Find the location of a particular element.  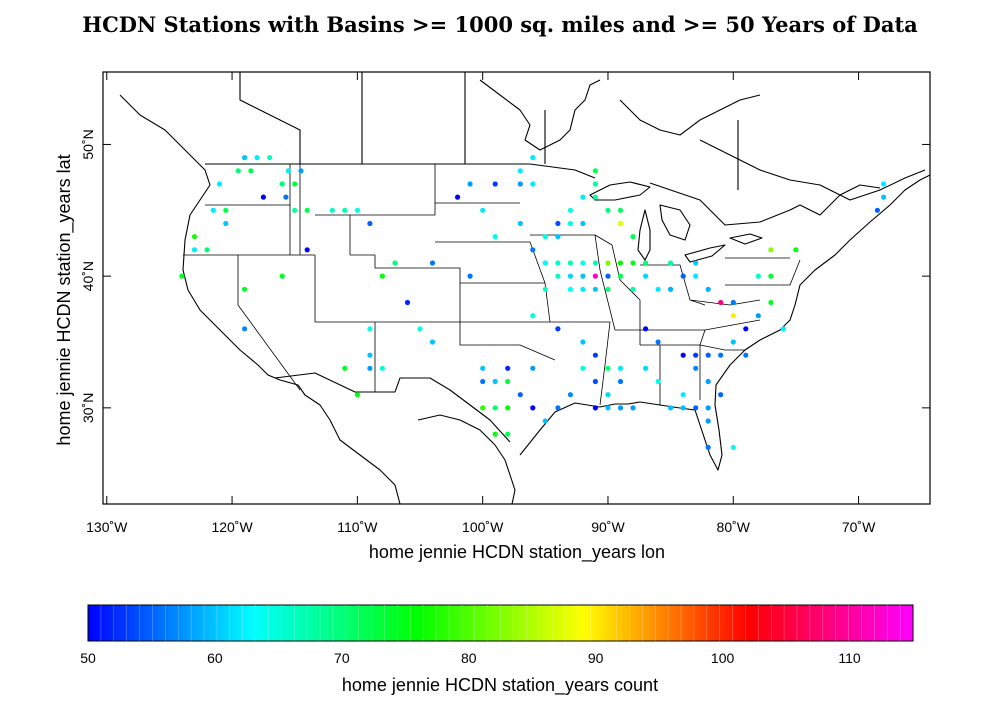

lake-michigan is located at coordinates (644, 235).